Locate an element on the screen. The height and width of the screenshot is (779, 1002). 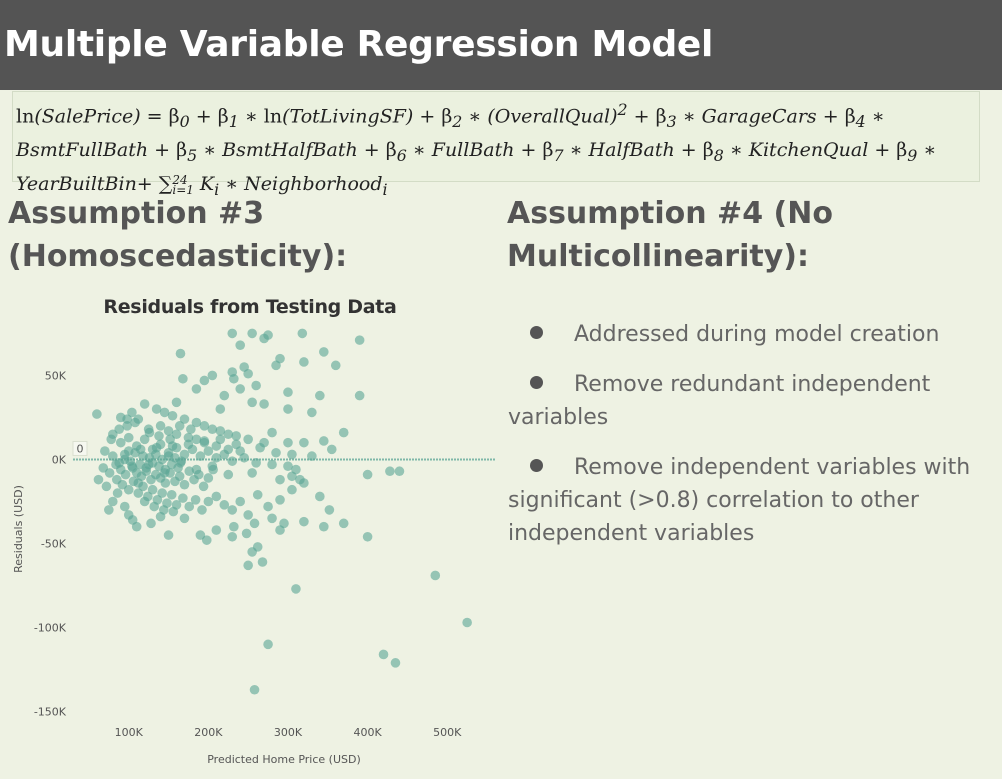
reference-line-label: 0 is located at coordinates (80, 448).